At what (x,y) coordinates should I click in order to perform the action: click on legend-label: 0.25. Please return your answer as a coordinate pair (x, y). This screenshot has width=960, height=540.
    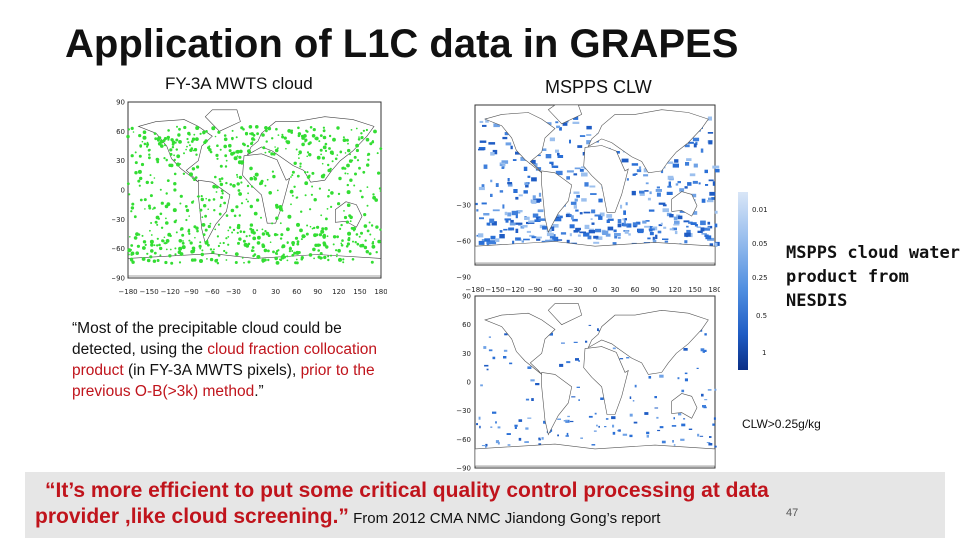
    Looking at the image, I should click on (760, 278).